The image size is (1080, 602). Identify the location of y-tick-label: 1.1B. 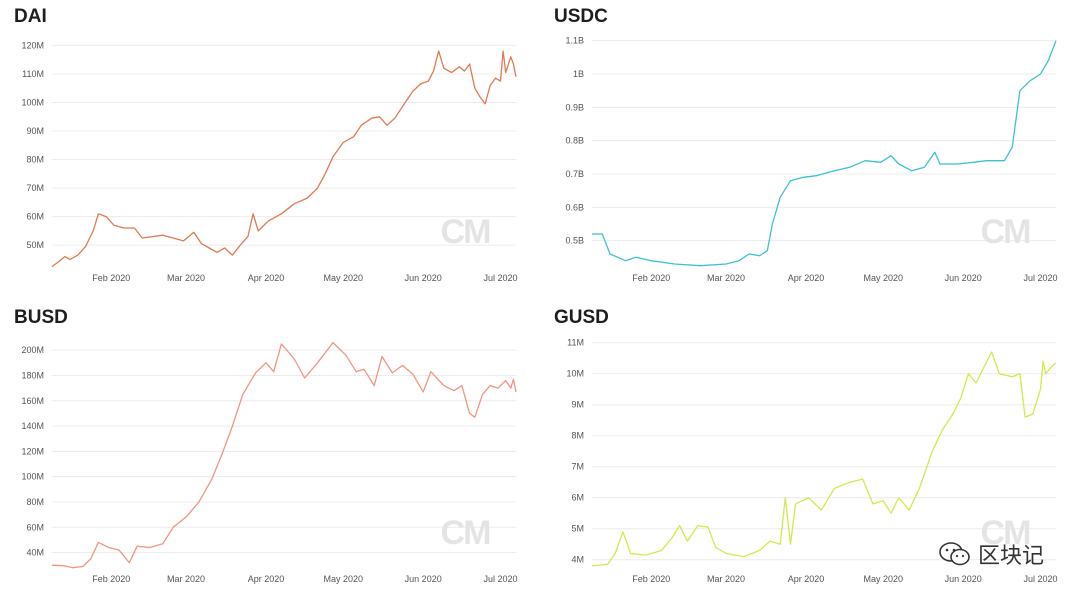
(574, 41).